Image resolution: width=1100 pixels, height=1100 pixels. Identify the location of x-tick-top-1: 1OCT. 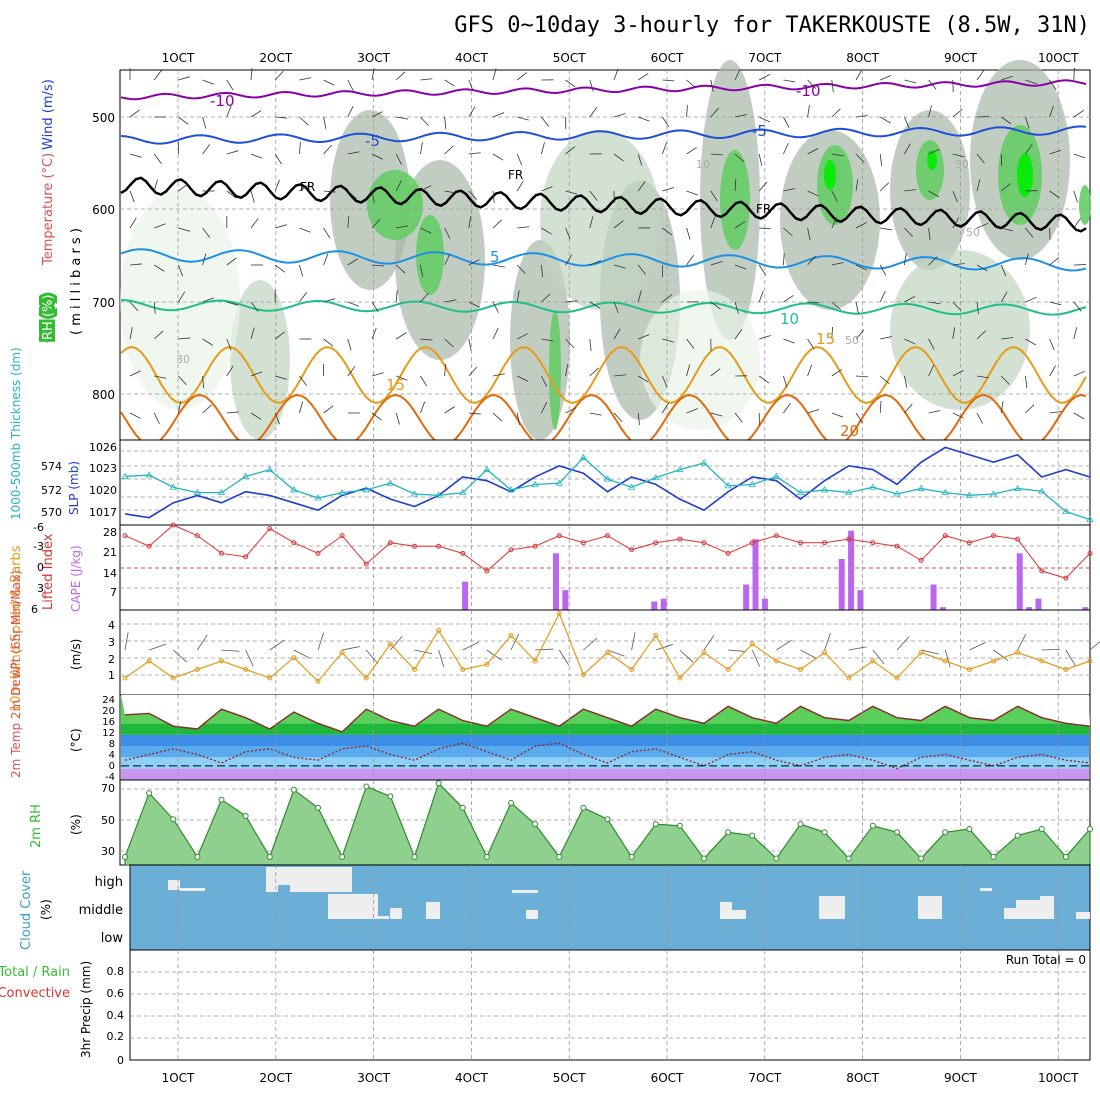
(178, 58).